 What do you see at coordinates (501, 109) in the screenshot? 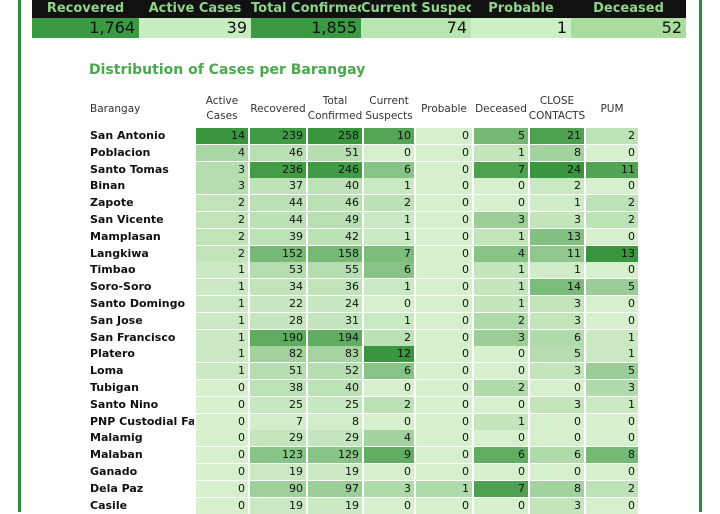
I see `column-header: Deceased` at bounding box center [501, 109].